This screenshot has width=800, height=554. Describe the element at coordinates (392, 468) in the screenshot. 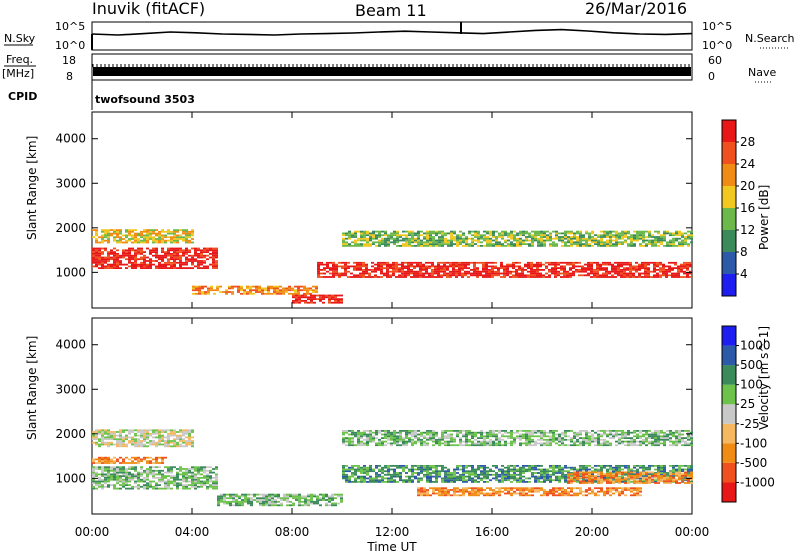

I see `velocity-echo-cells` at that location.